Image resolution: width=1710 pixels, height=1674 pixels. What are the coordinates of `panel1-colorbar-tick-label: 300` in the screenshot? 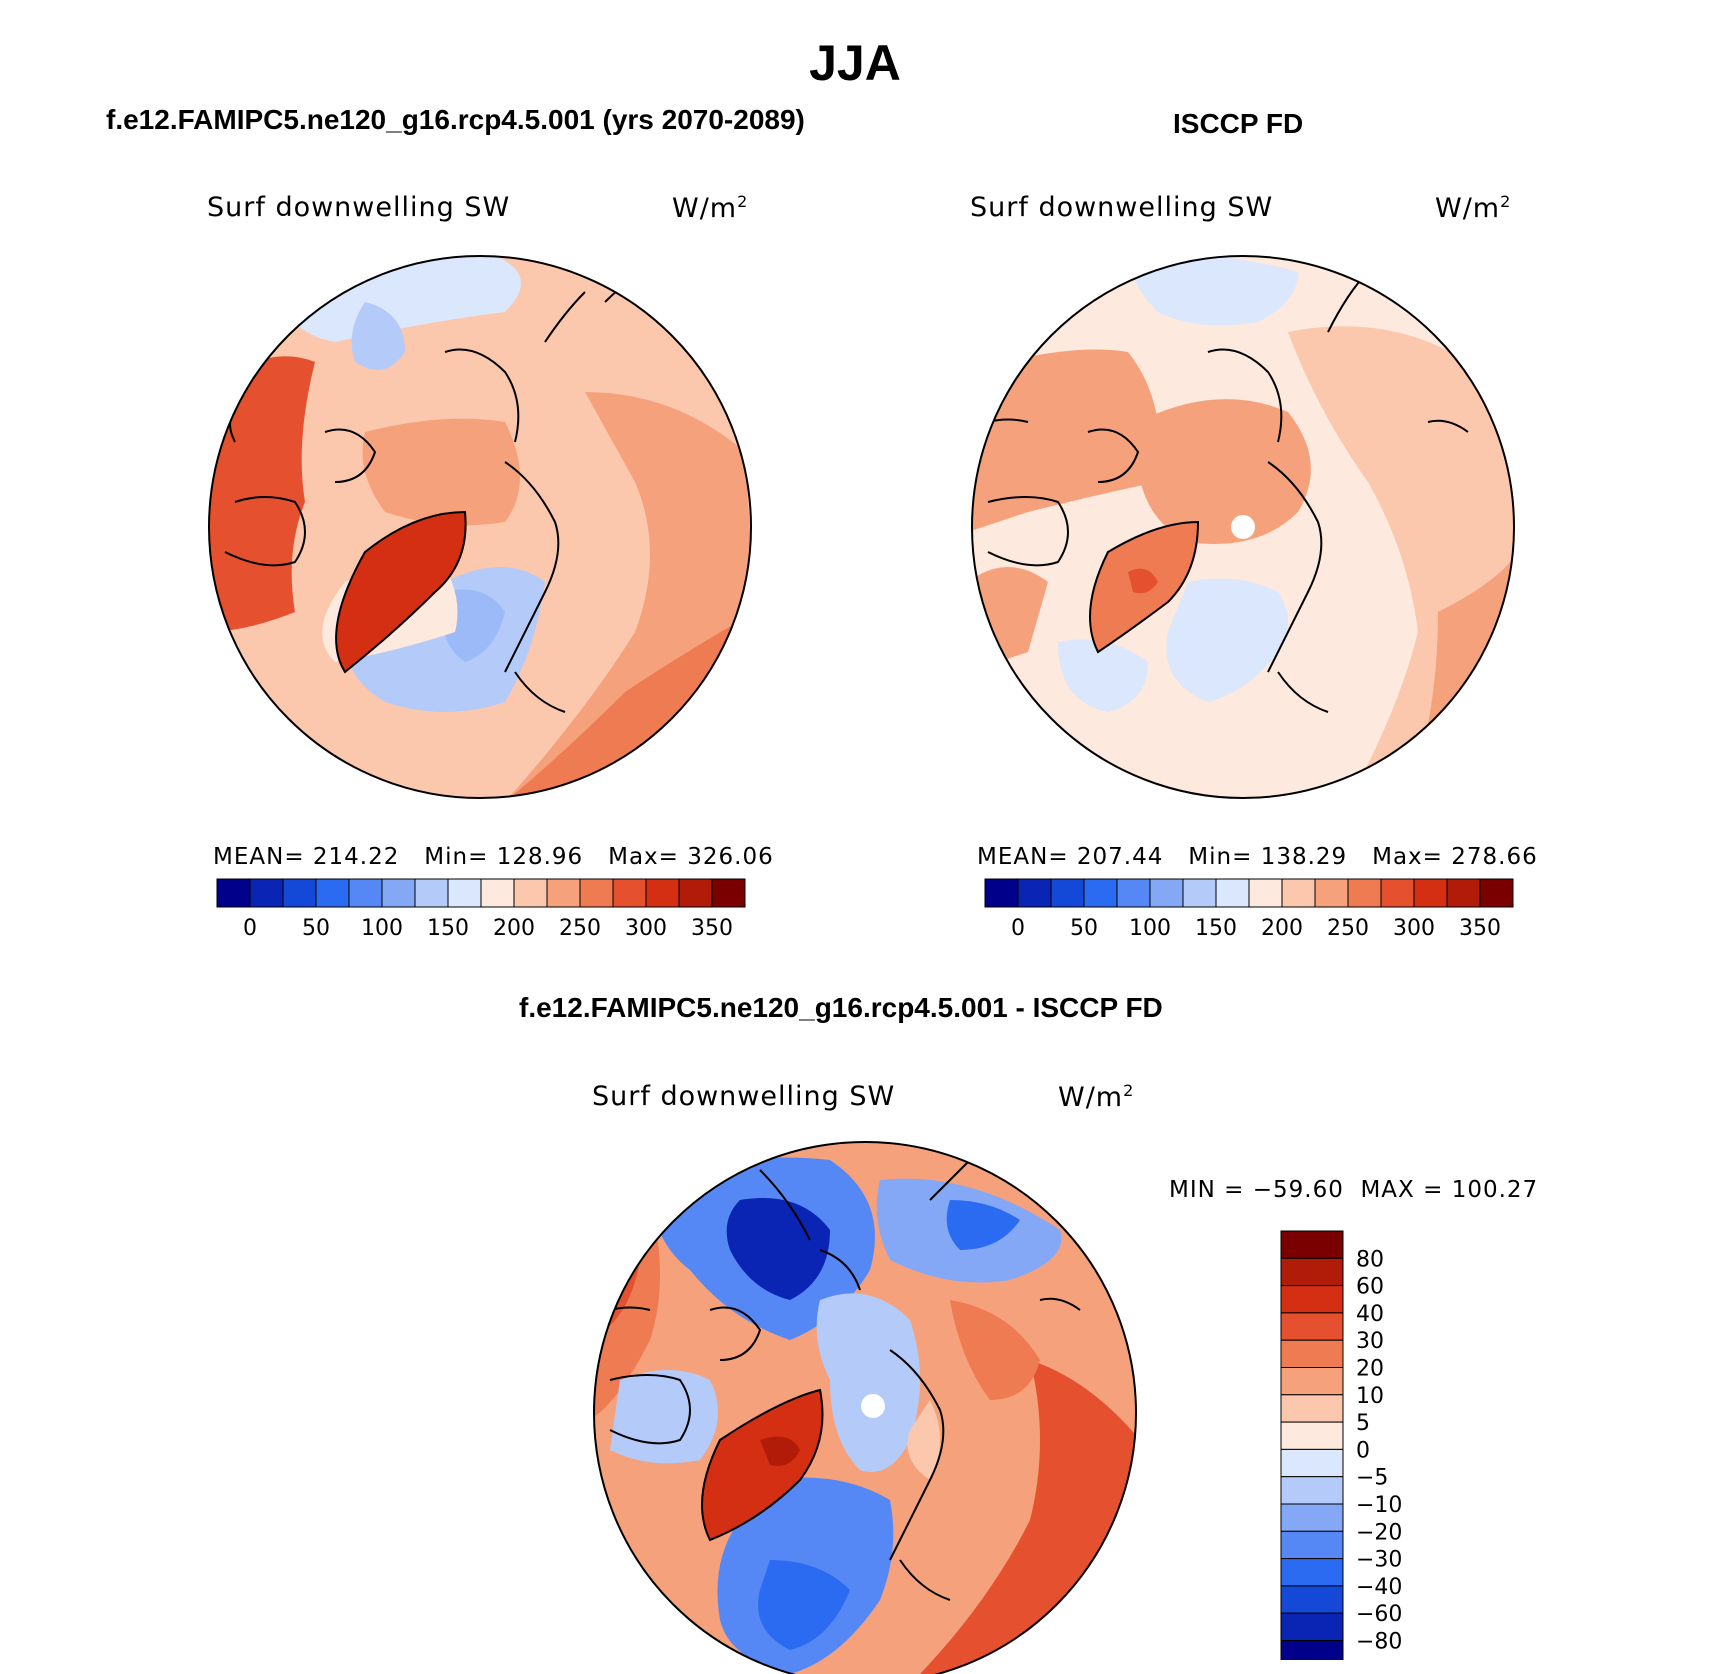 It's located at (646, 927).